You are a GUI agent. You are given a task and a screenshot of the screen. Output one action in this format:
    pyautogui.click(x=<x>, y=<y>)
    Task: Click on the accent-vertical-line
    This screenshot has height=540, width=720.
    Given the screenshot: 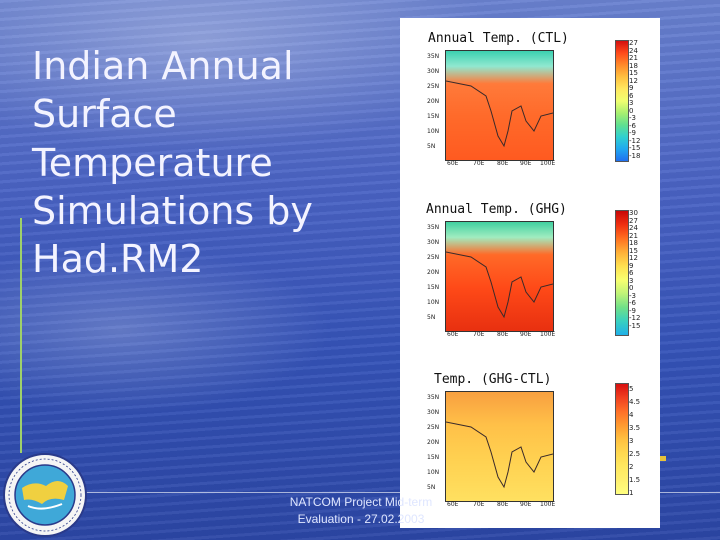 What is the action you would take?
    pyautogui.click(x=21, y=335)
    